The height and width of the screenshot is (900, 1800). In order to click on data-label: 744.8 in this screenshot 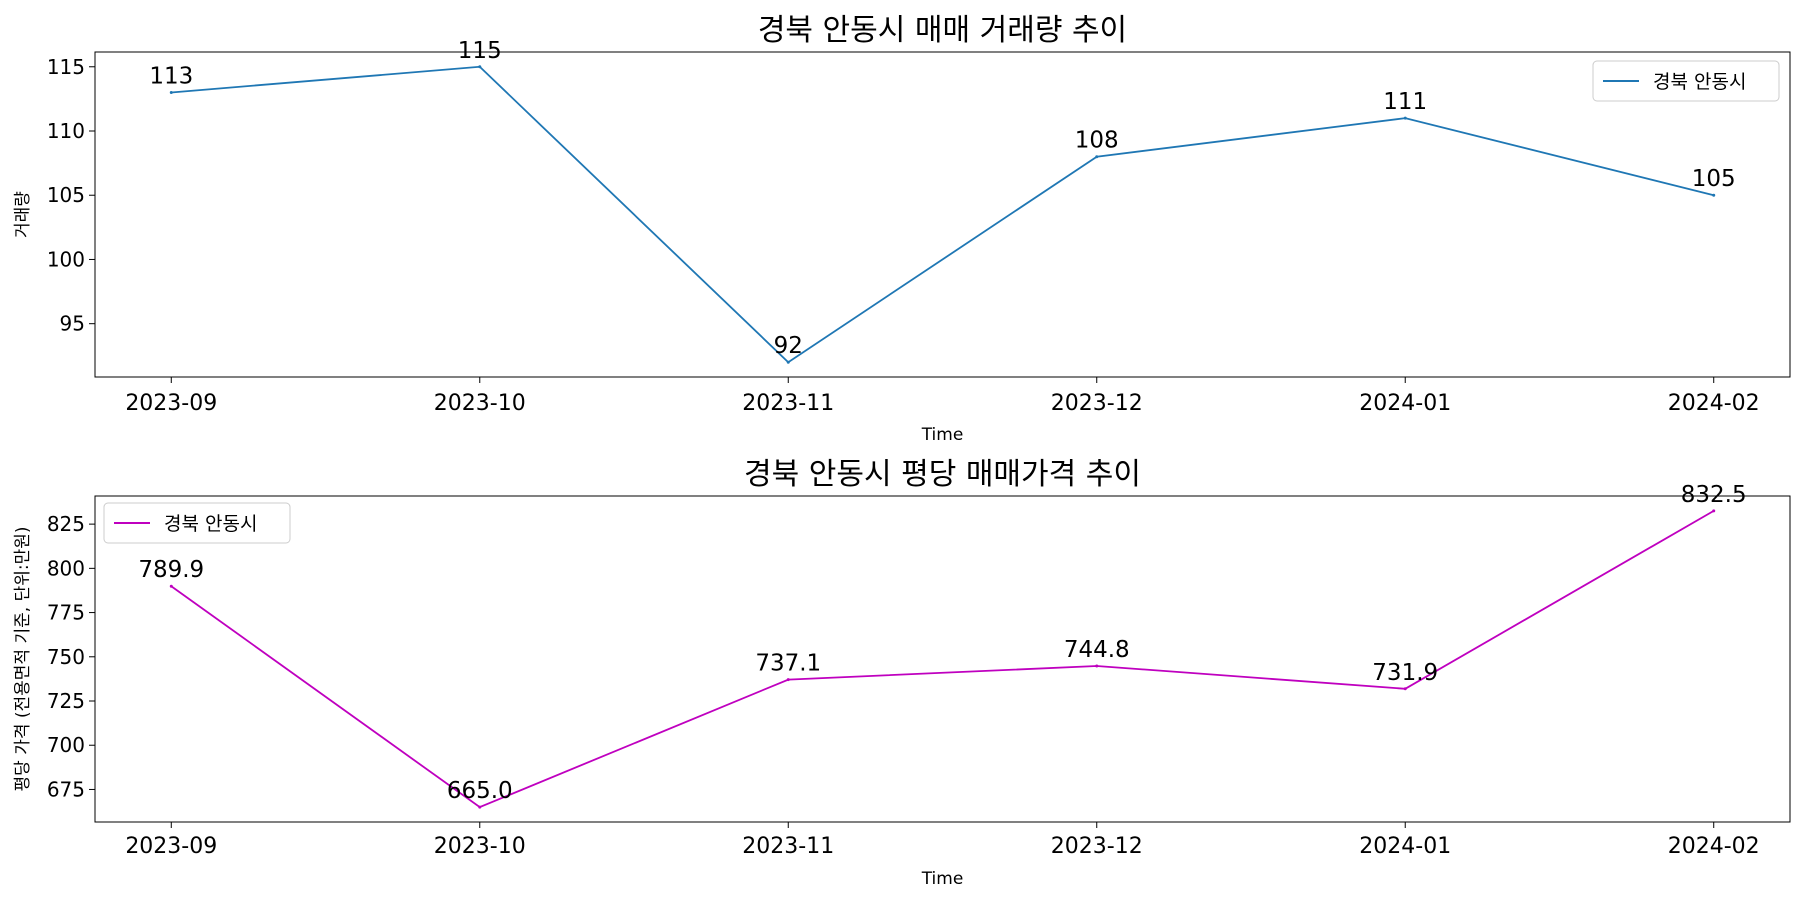, I will do `click(1097, 650)`.